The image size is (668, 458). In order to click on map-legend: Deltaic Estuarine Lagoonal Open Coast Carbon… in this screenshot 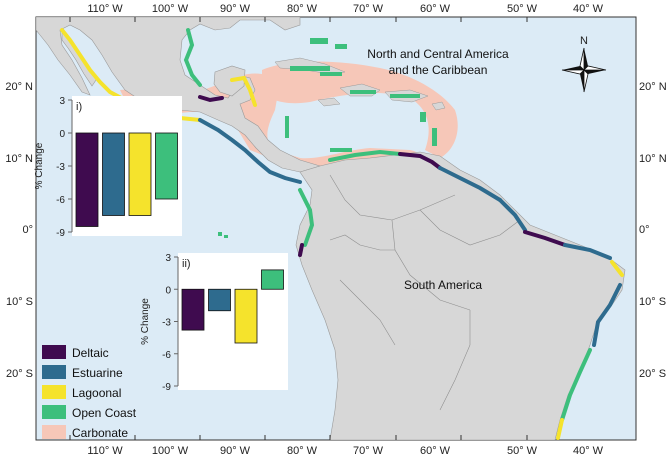, I will do `click(89, 392)`.